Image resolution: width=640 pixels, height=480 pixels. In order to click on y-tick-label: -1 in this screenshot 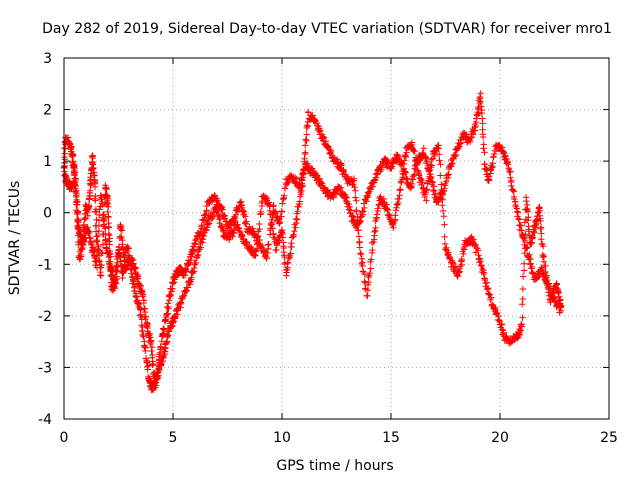, I will do `click(45, 265)`.